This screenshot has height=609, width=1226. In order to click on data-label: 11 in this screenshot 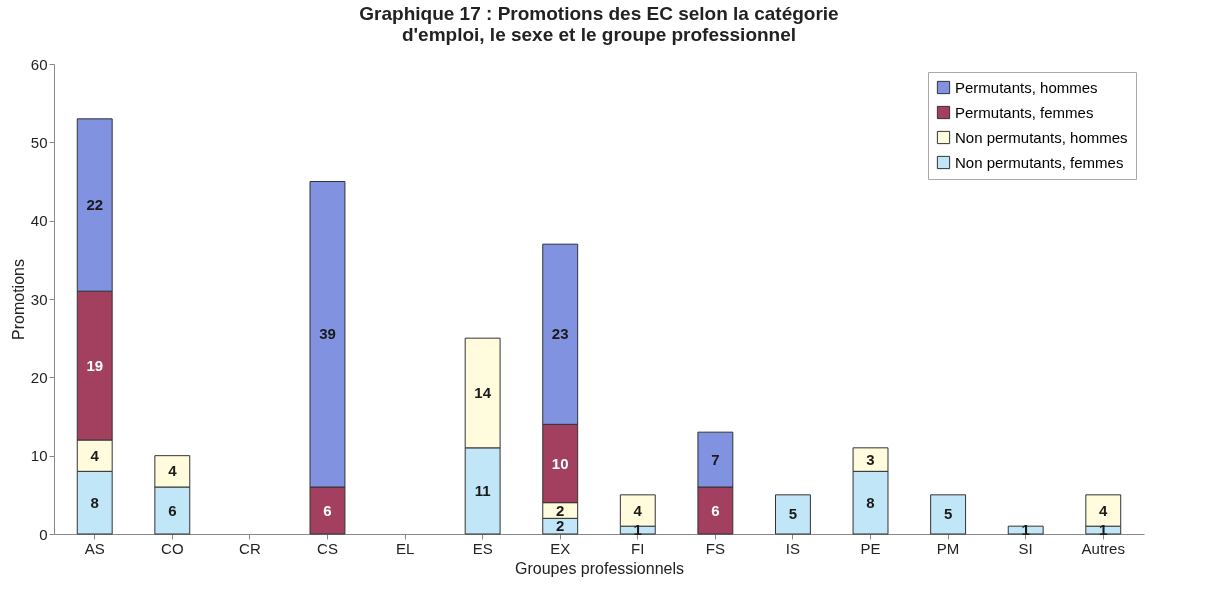, I will do `click(482, 490)`.